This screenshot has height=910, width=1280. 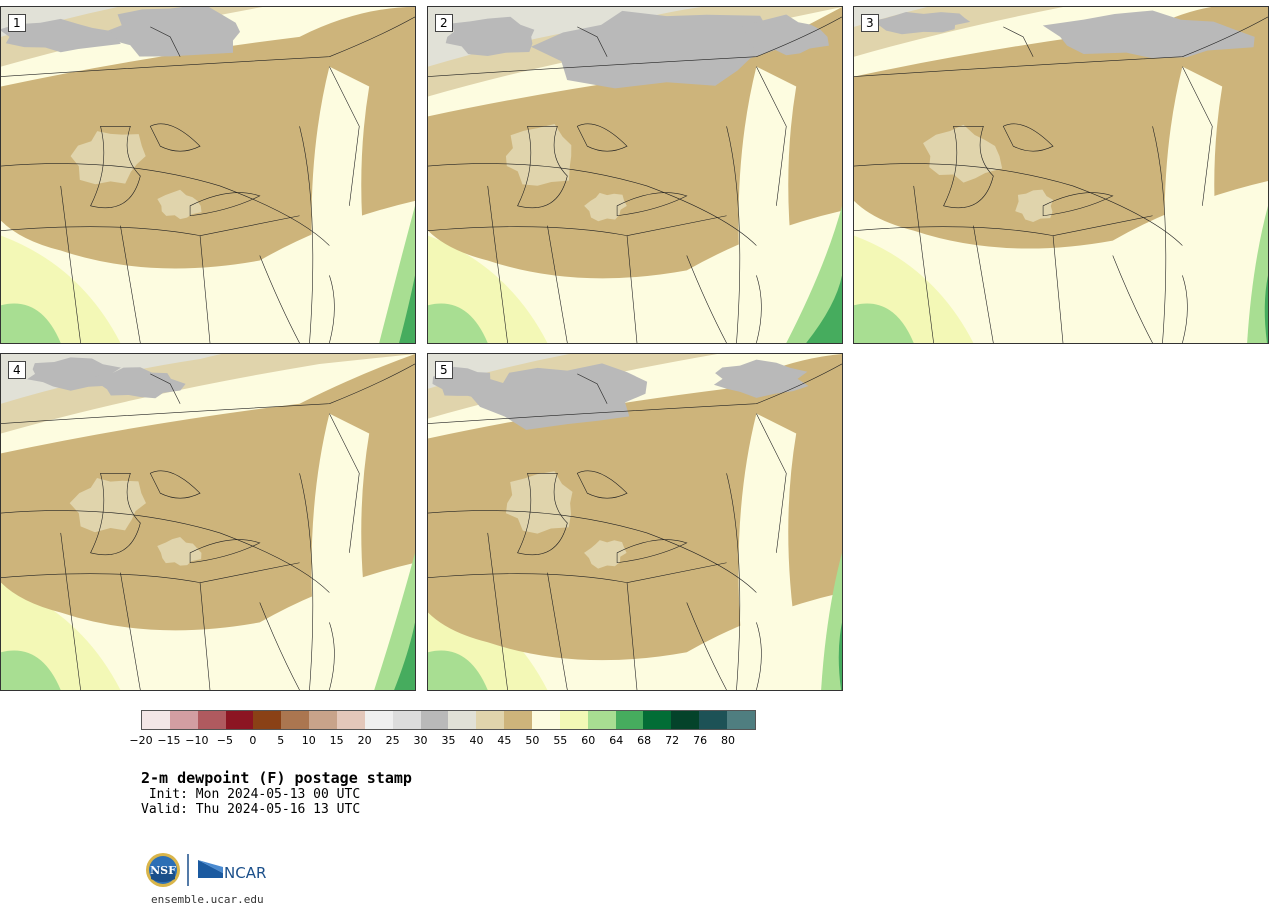 I want to click on colorbar-tick-label: 5, so click(x=281, y=740).